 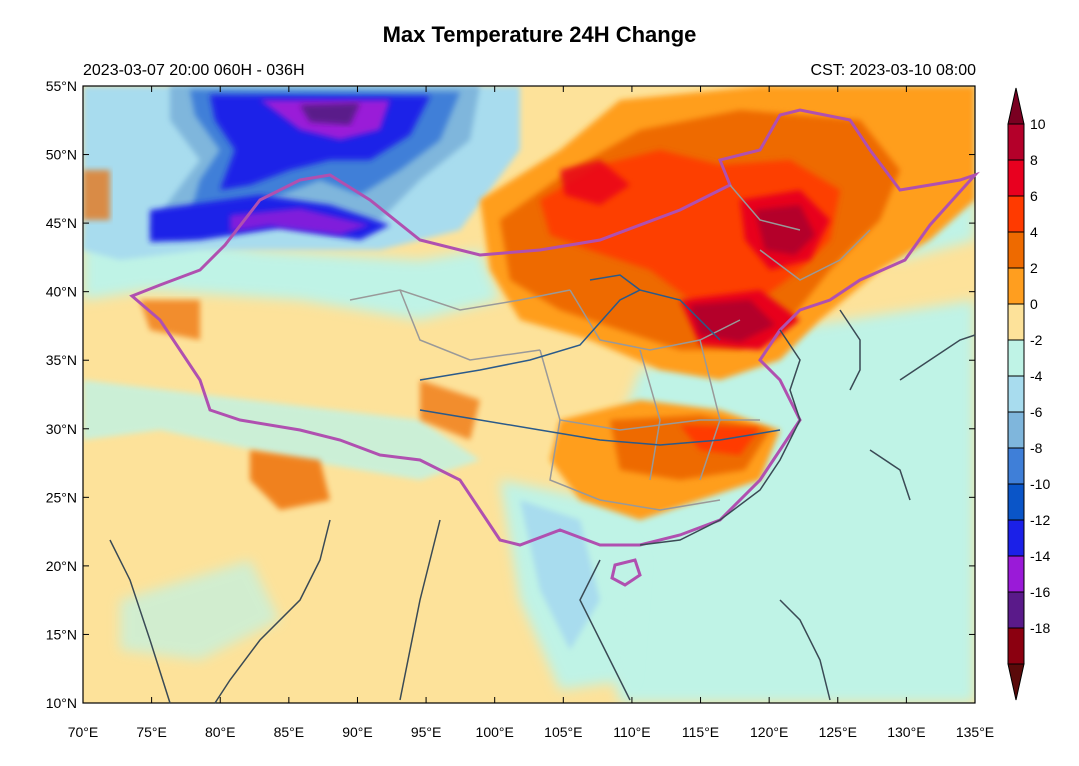 What do you see at coordinates (61, 703) in the screenshot?
I see `lat-label: 10°N` at bounding box center [61, 703].